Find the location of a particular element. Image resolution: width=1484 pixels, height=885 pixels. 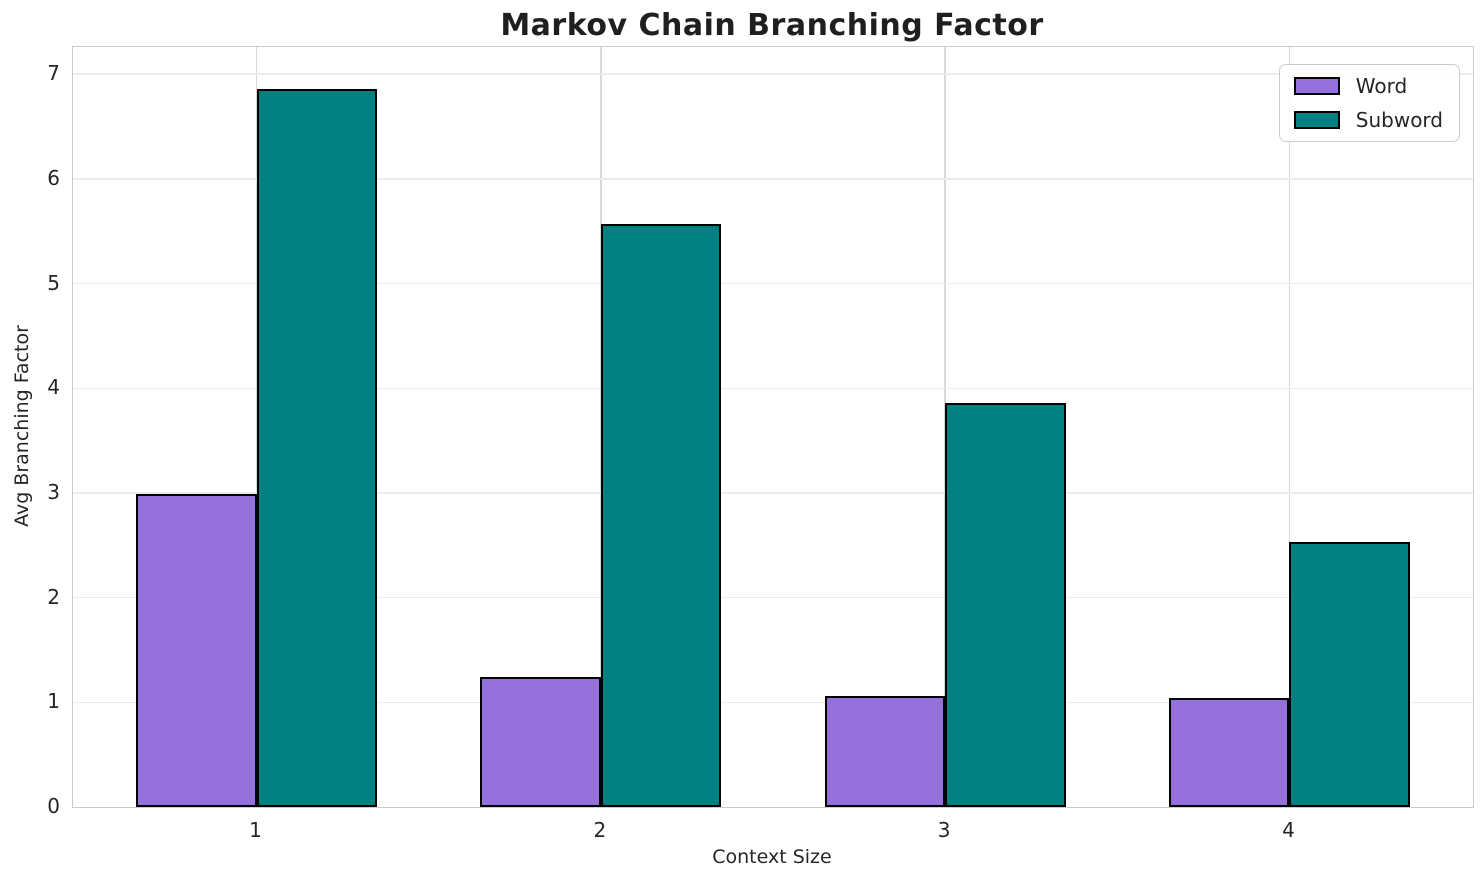

chart-title: Markov Chain Branching Factor is located at coordinates (772, 25).